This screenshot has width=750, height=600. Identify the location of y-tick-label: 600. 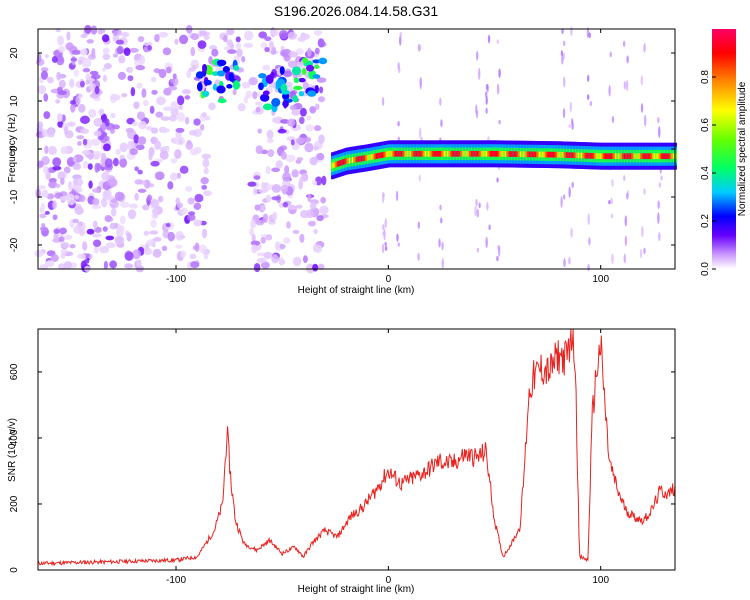
(14, 371).